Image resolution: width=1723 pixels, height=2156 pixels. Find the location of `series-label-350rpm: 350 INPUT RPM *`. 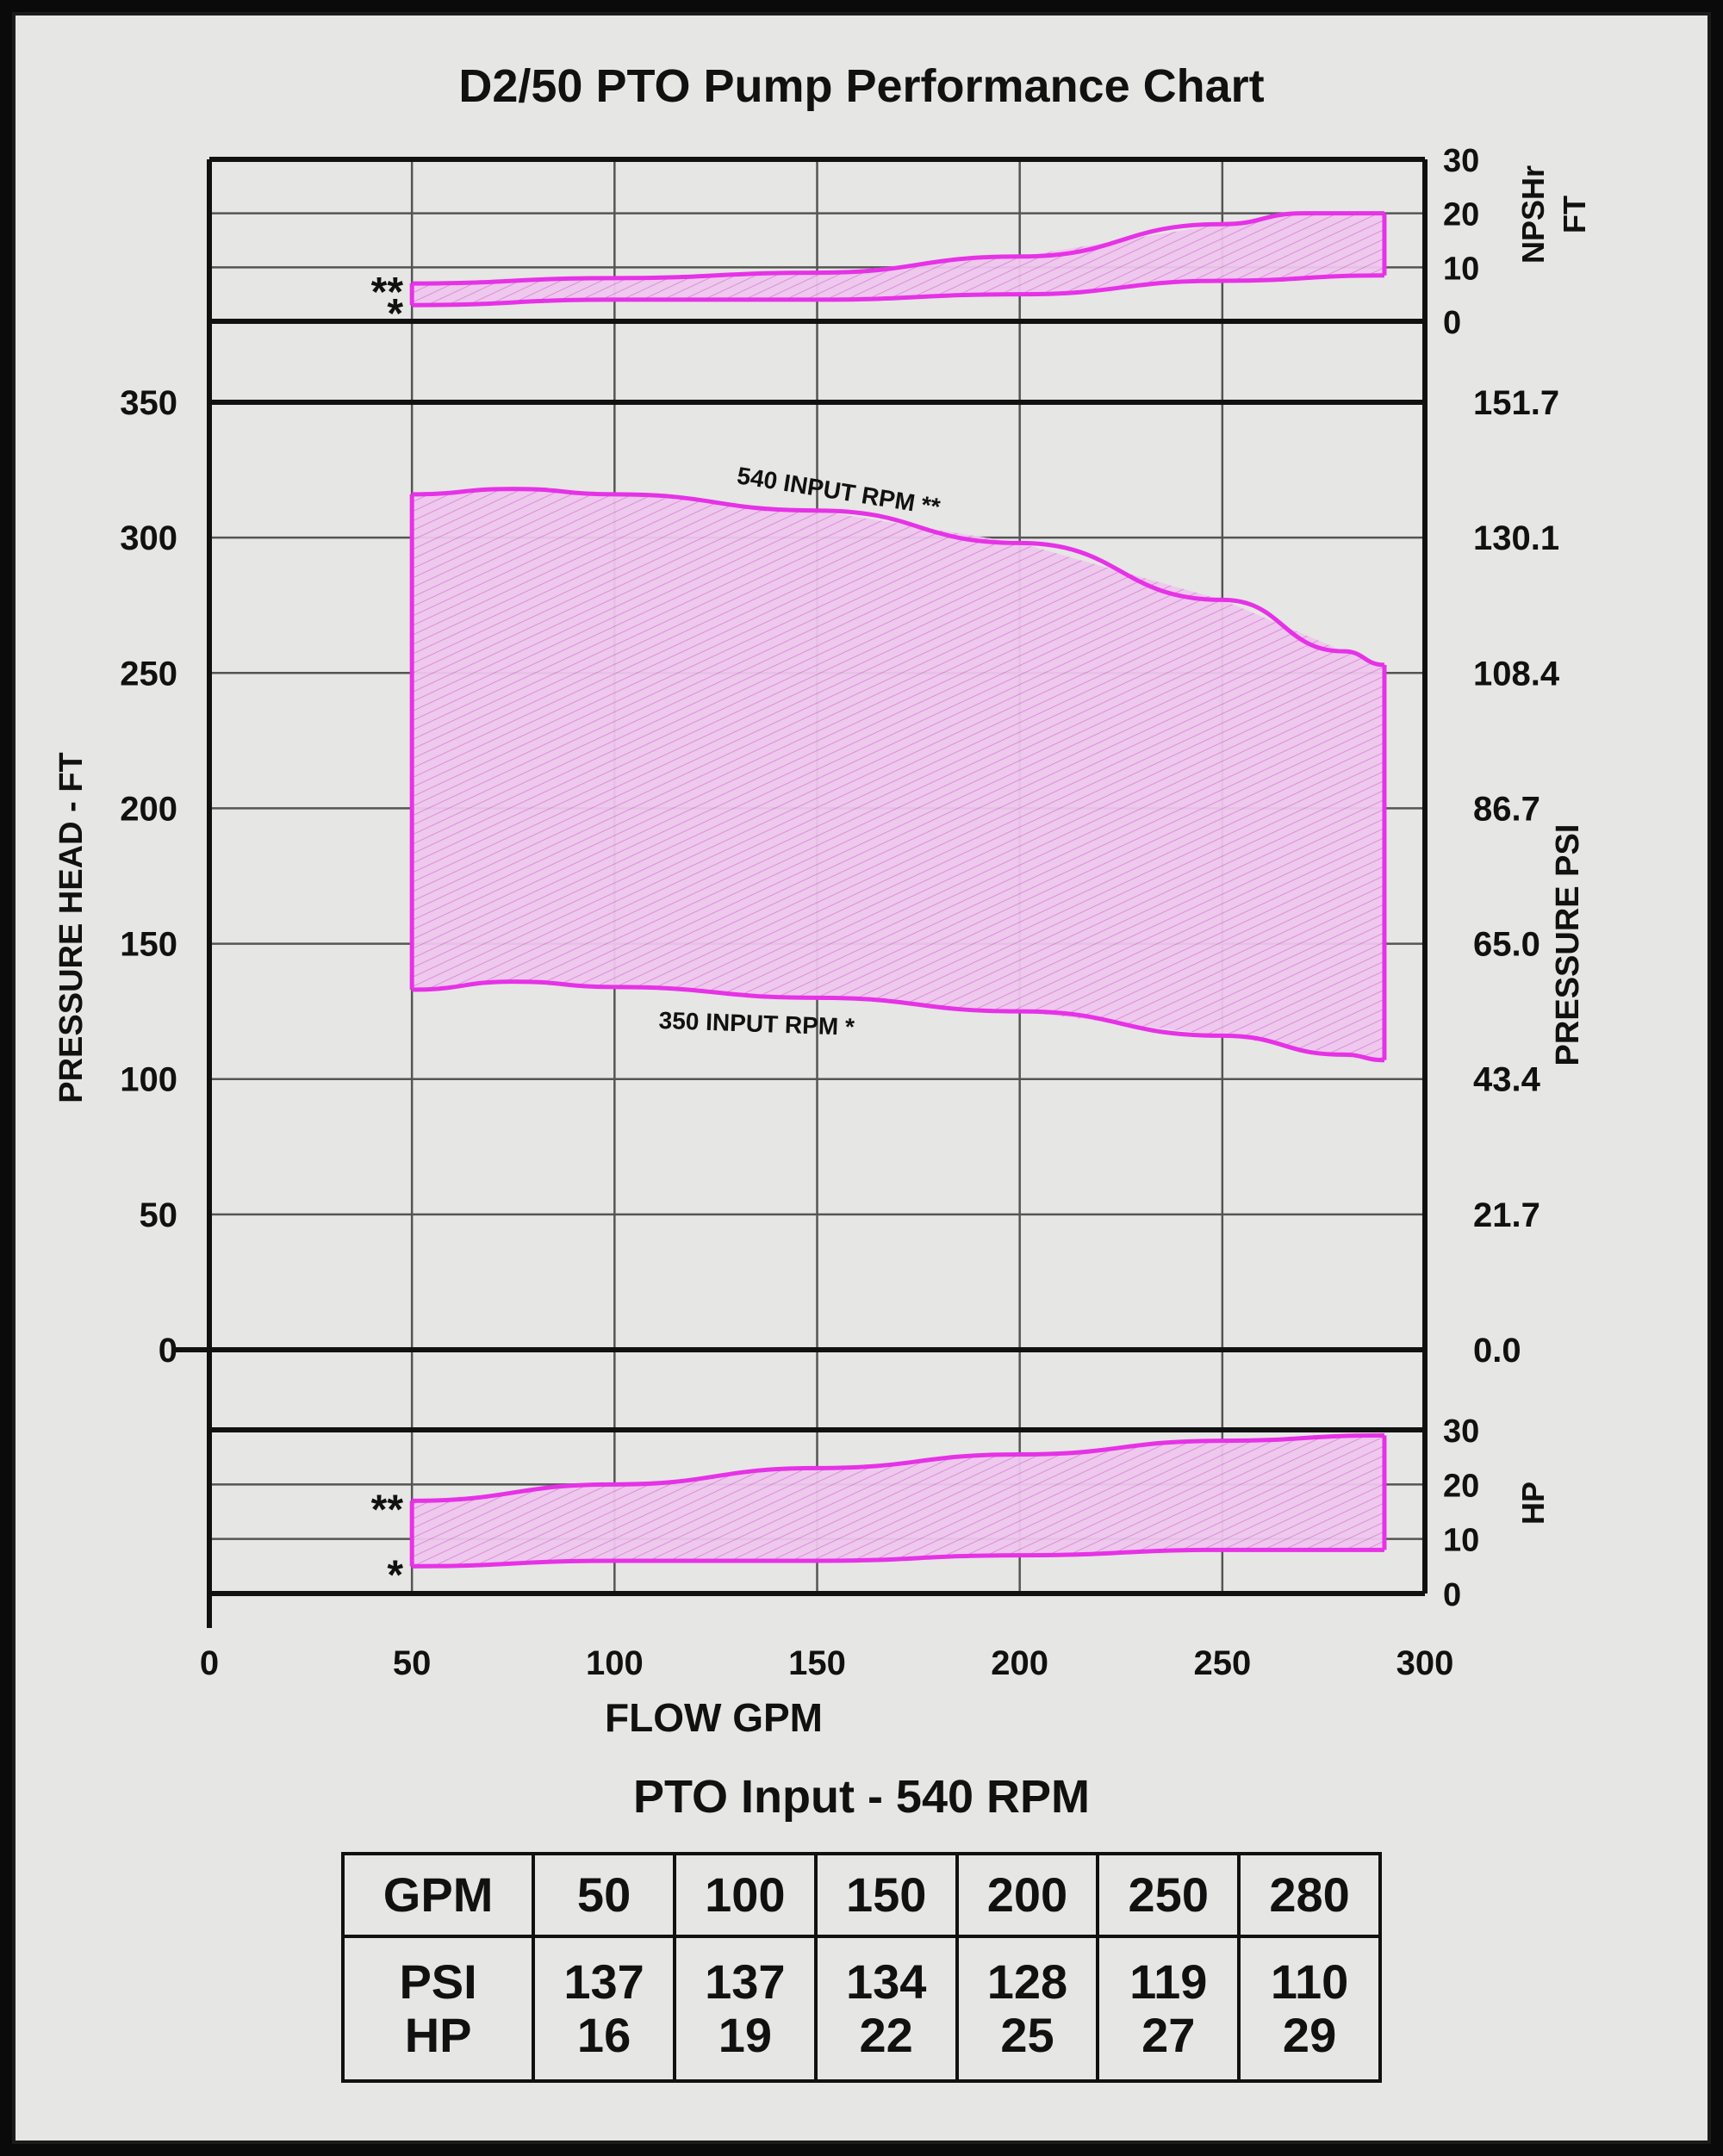

series-label-350rpm: 350 INPUT RPM * is located at coordinates (756, 1024).